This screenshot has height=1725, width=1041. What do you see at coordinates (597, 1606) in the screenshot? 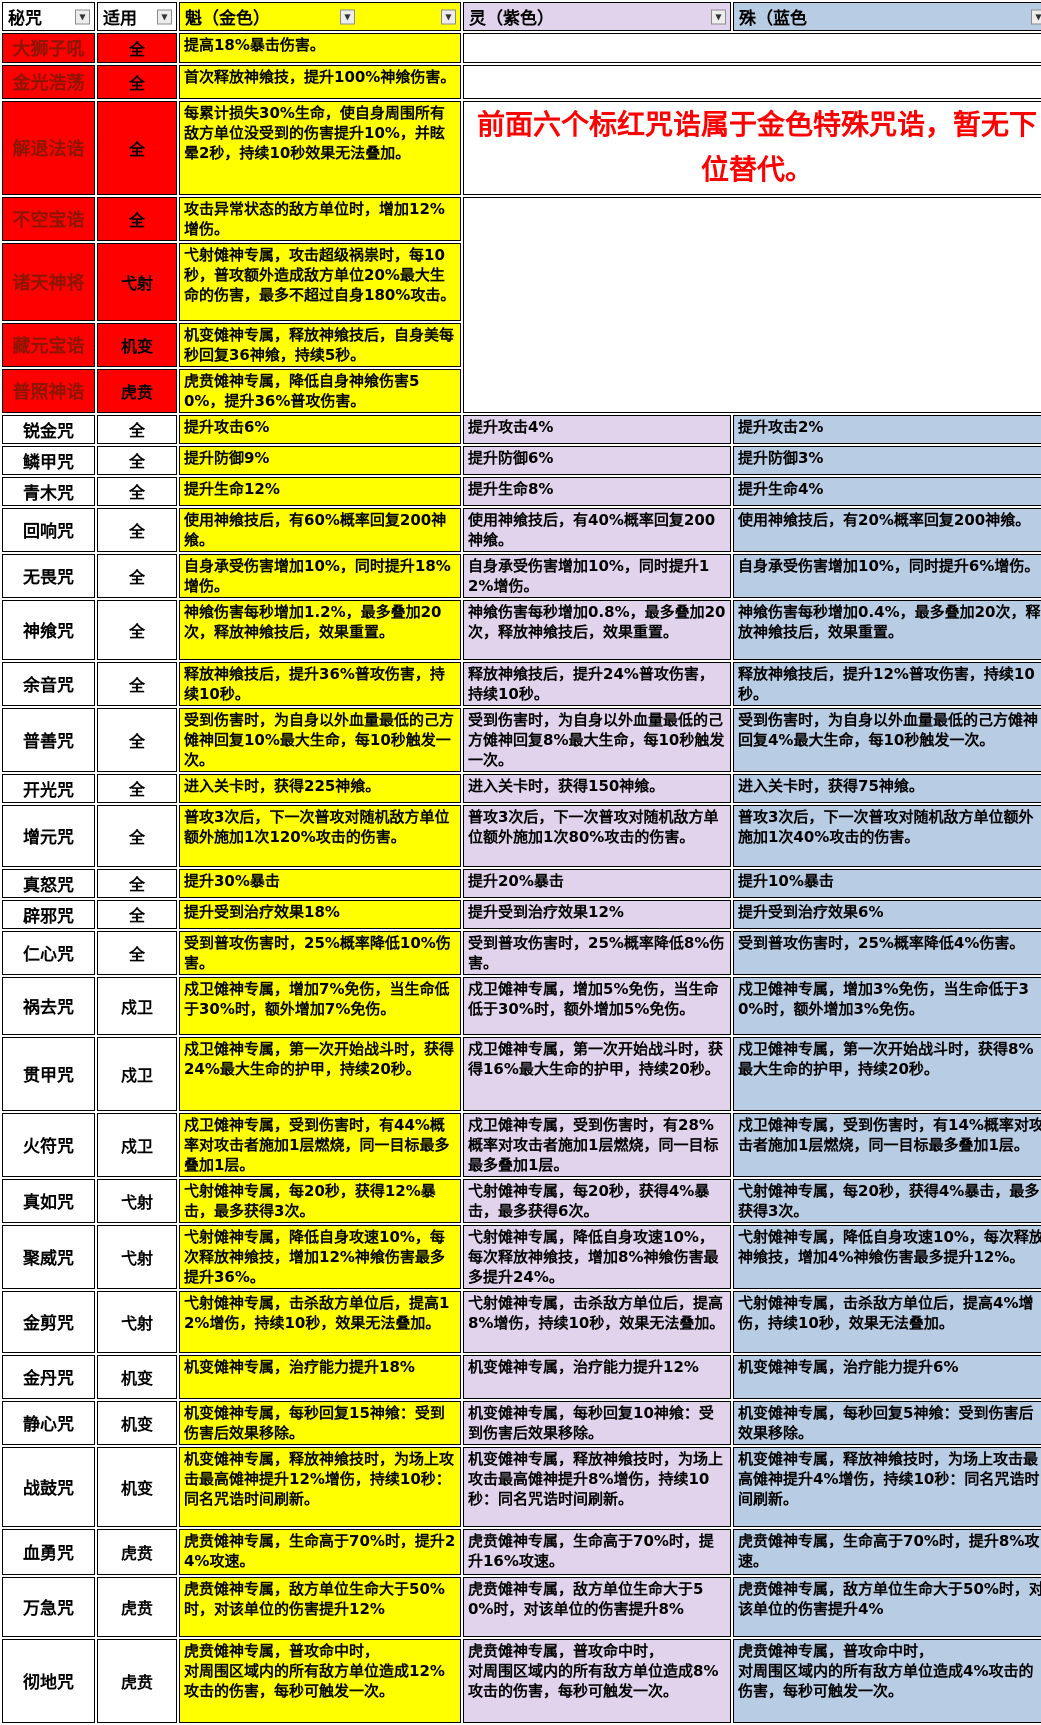
I see `purple-desc-cell: 虎贲傩神专属，敌方单位生命大于50%时，对该单位的伤害提升8%` at bounding box center [597, 1606].